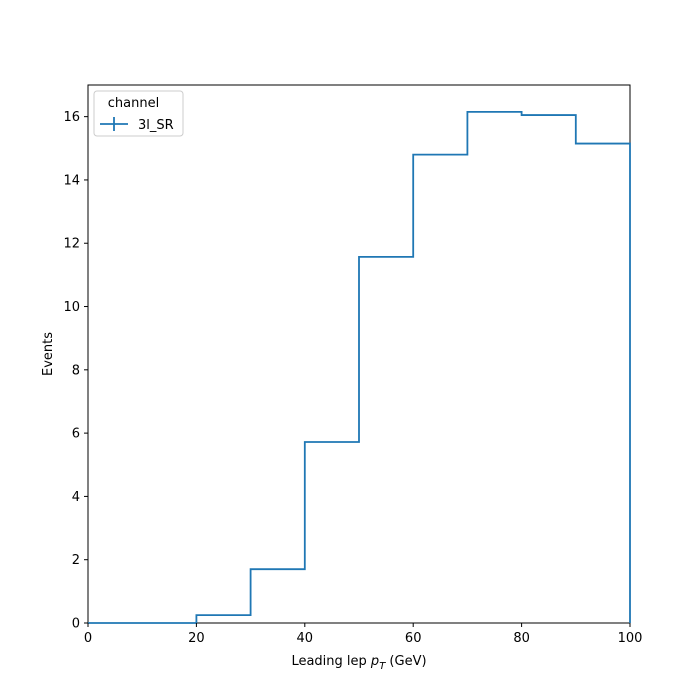  Describe the element at coordinates (71, 117) in the screenshot. I see `y-tick-label: 16` at that location.